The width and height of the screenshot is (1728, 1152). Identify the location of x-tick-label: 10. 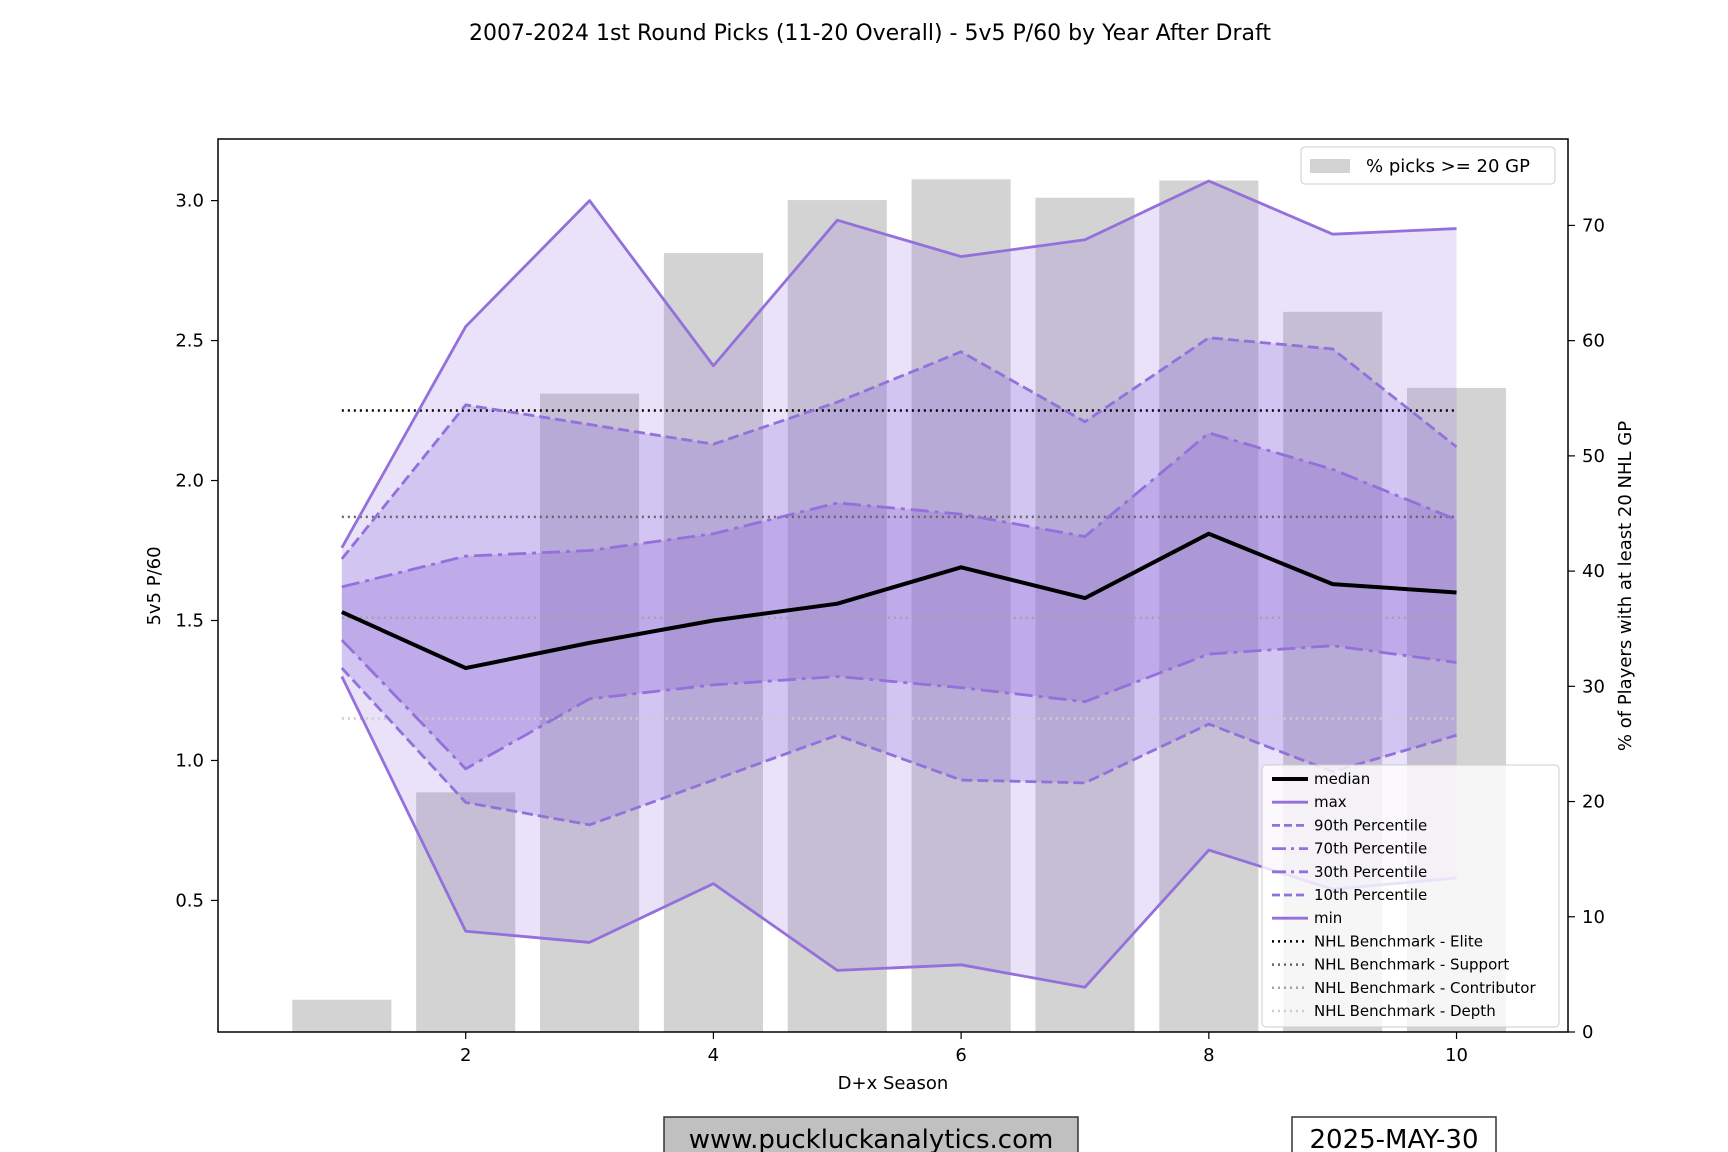
(1456, 1055).